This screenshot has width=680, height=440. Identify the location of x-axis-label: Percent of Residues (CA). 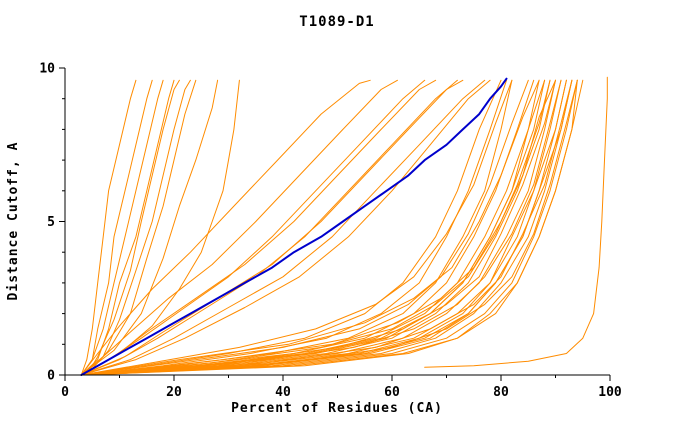
(337, 408).